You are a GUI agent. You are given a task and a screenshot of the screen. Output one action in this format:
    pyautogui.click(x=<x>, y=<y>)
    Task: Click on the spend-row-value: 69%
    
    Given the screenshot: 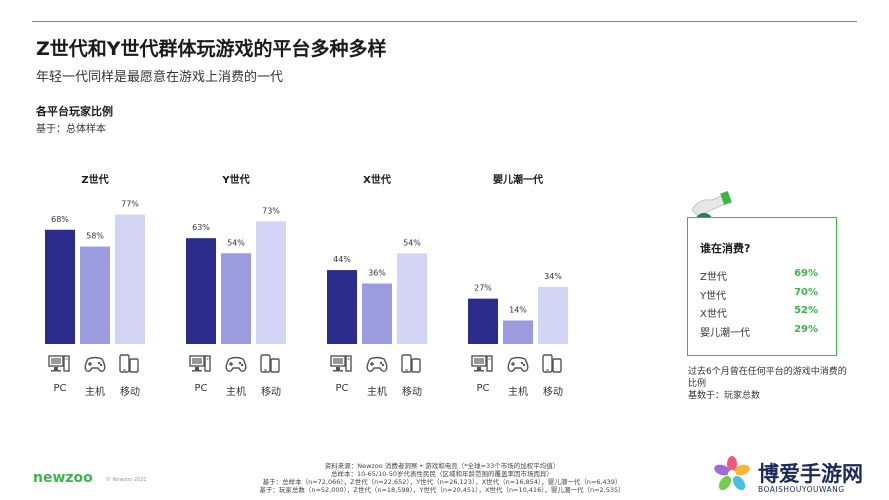 What is the action you would take?
    pyautogui.click(x=806, y=273)
    